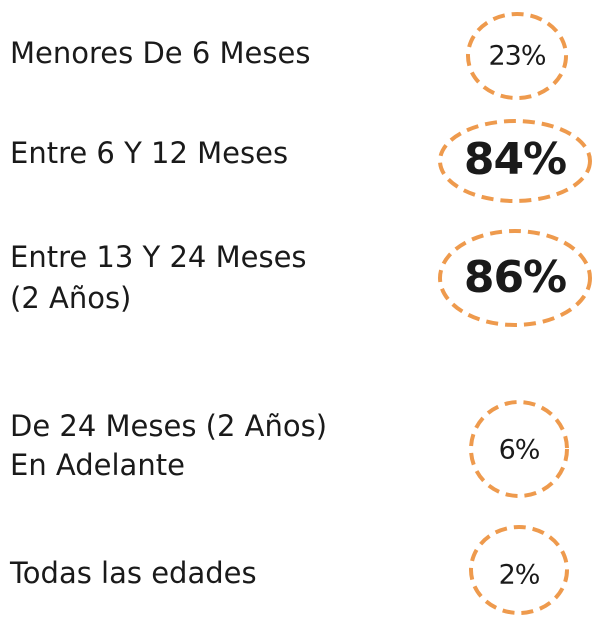  I want to click on row-label: De 24 Meses (2 Años), so click(168, 426).